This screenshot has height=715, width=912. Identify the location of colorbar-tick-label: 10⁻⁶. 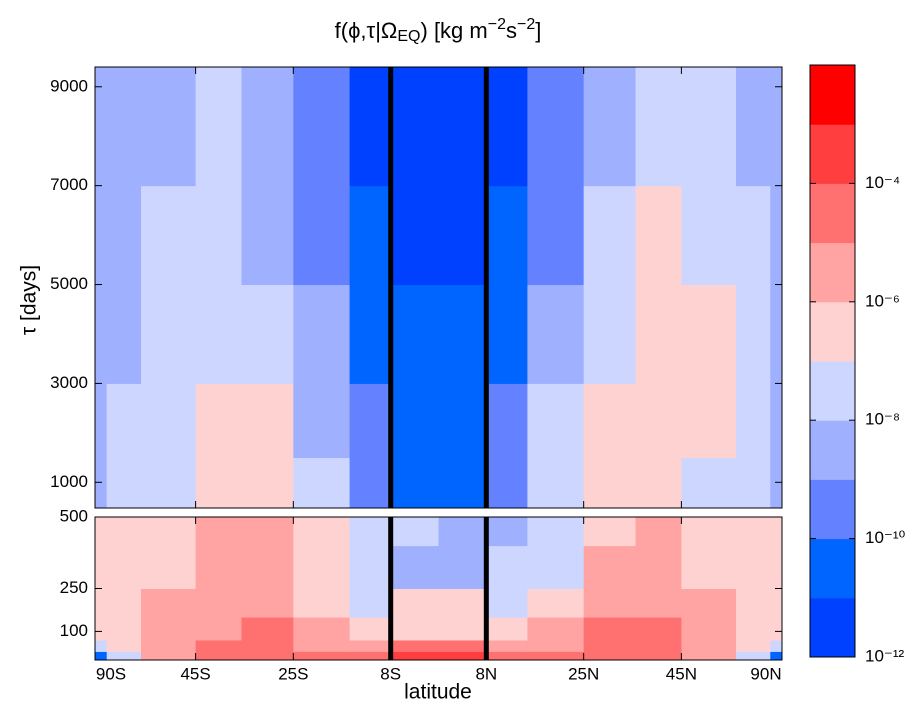
(882, 300).